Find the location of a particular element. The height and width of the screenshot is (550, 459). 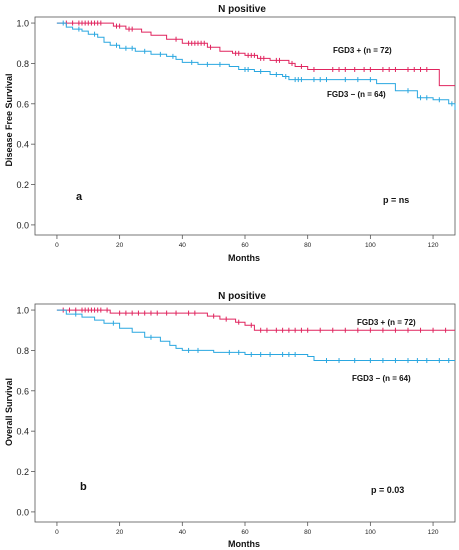

p-value: p = ns is located at coordinates (396, 200).